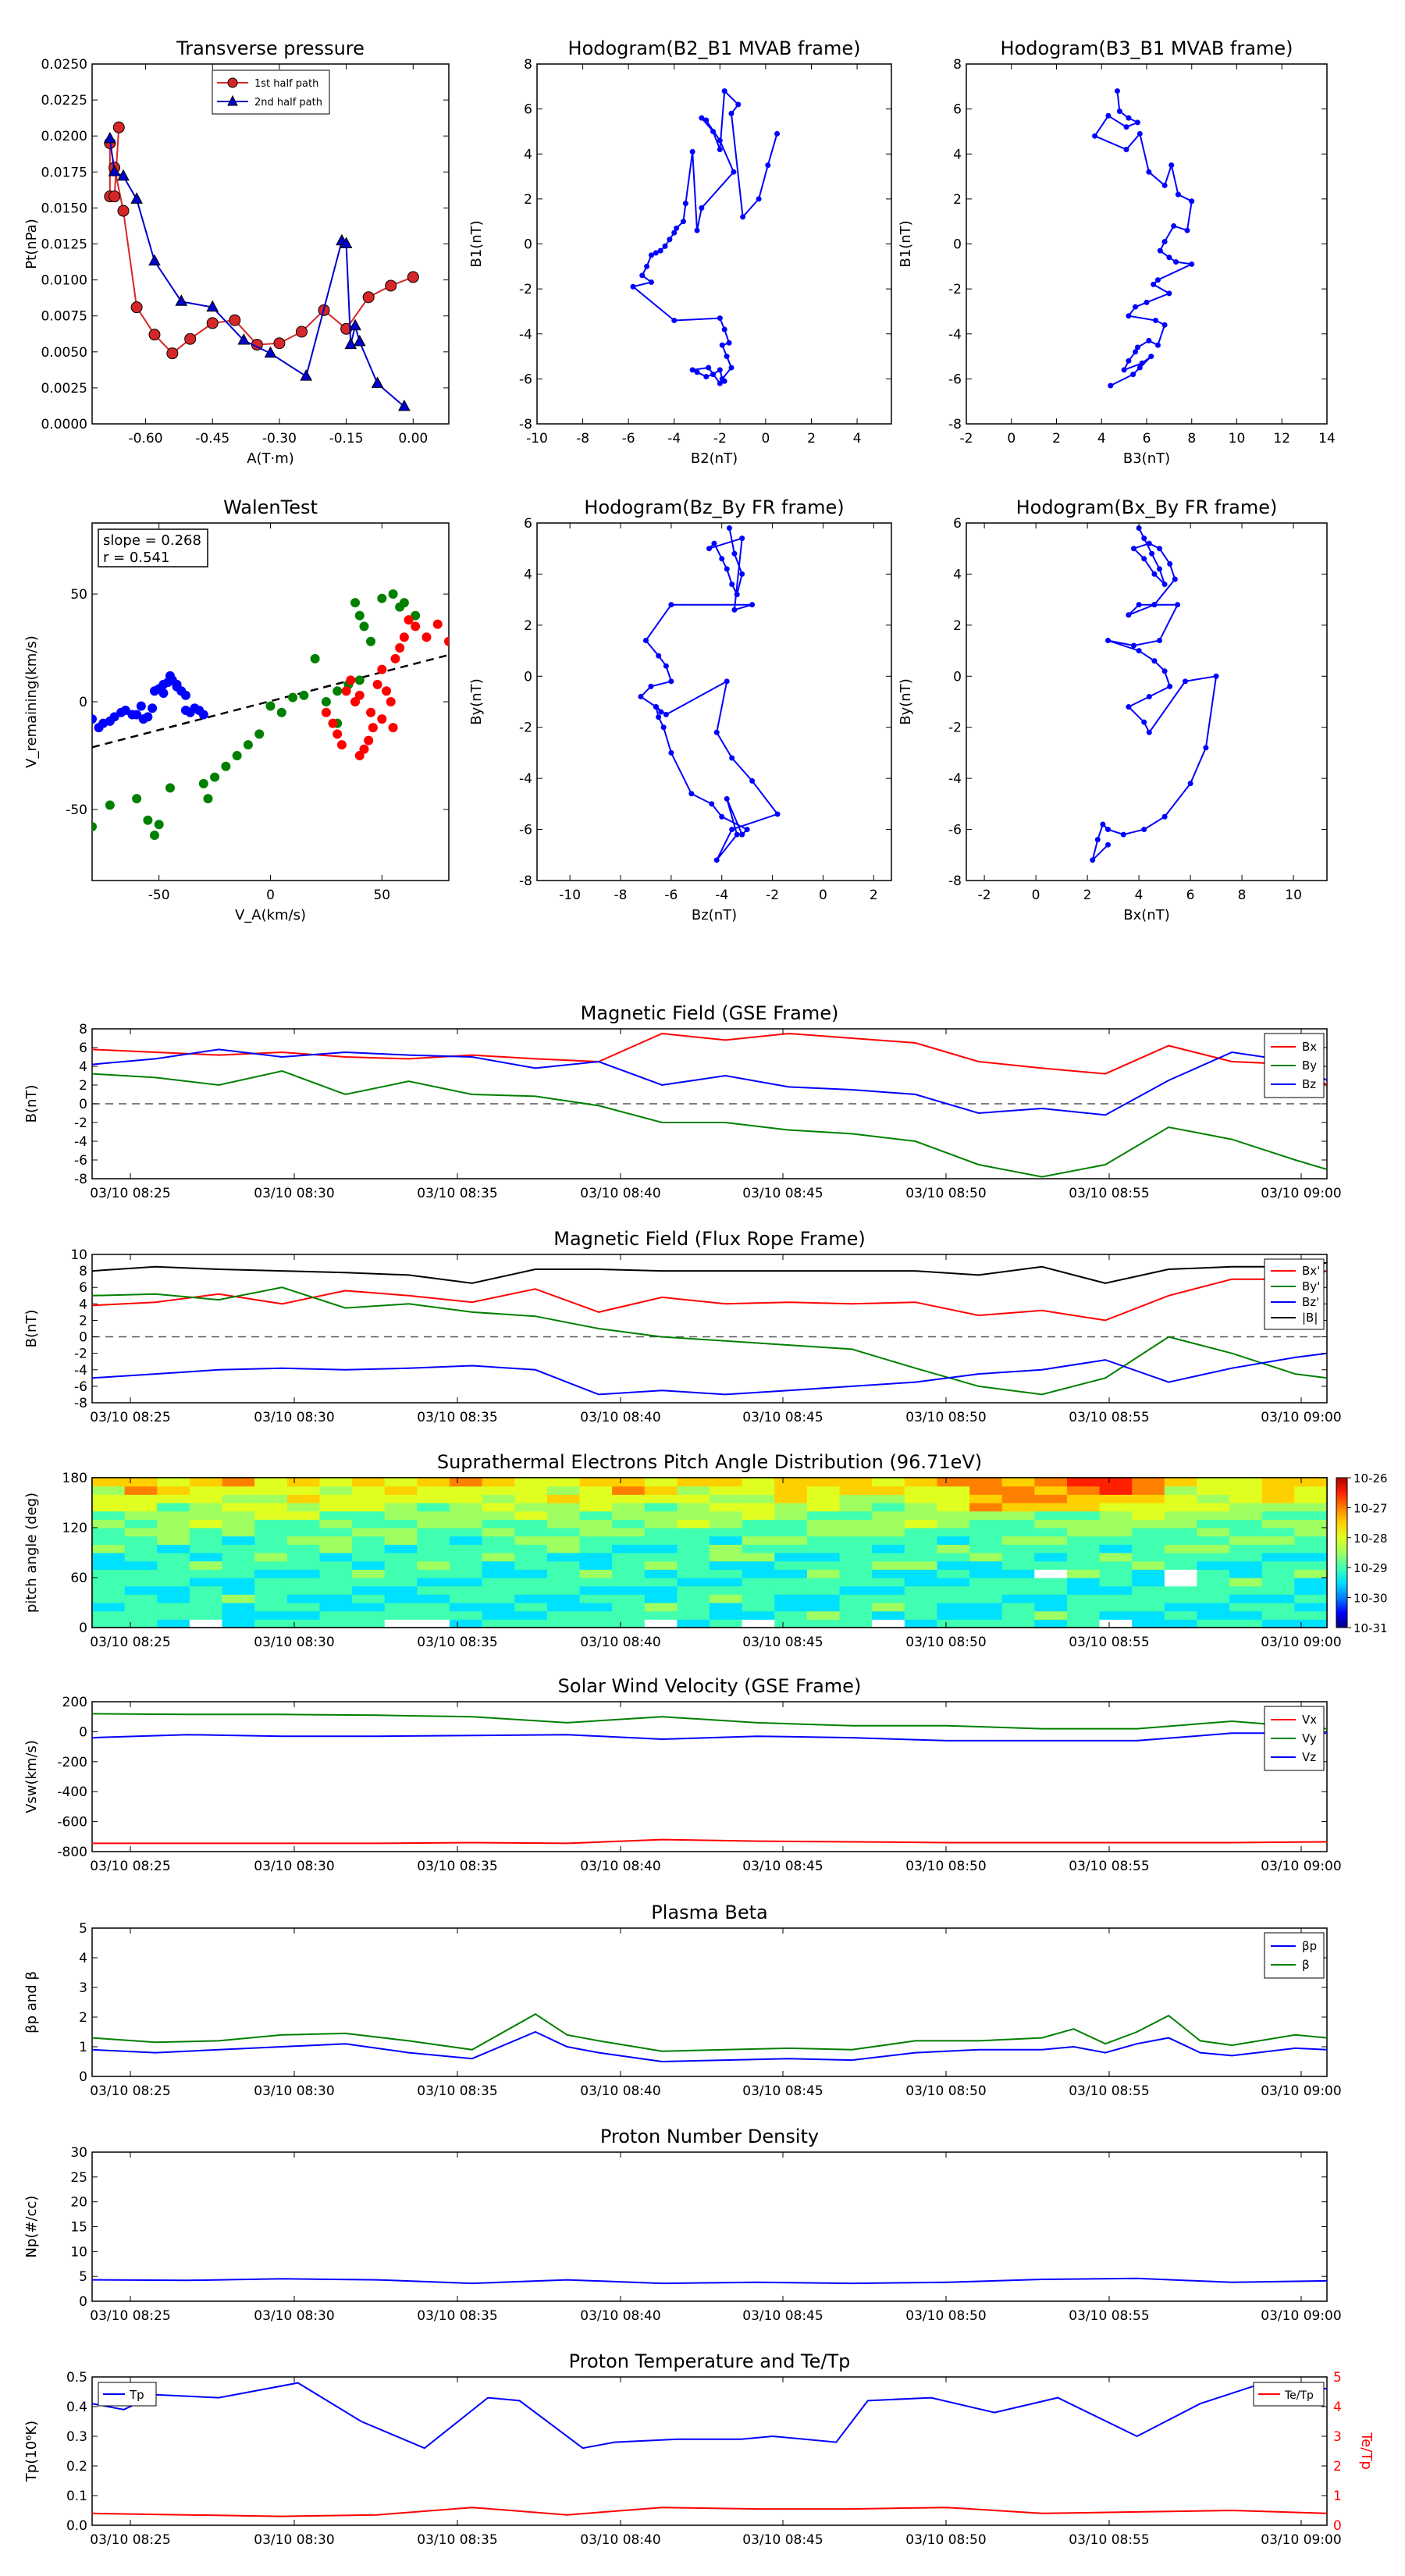 This screenshot has width=1405, height=2576. What do you see at coordinates (74, 1702) in the screenshot?
I see `y-tick-label: 200` at bounding box center [74, 1702].